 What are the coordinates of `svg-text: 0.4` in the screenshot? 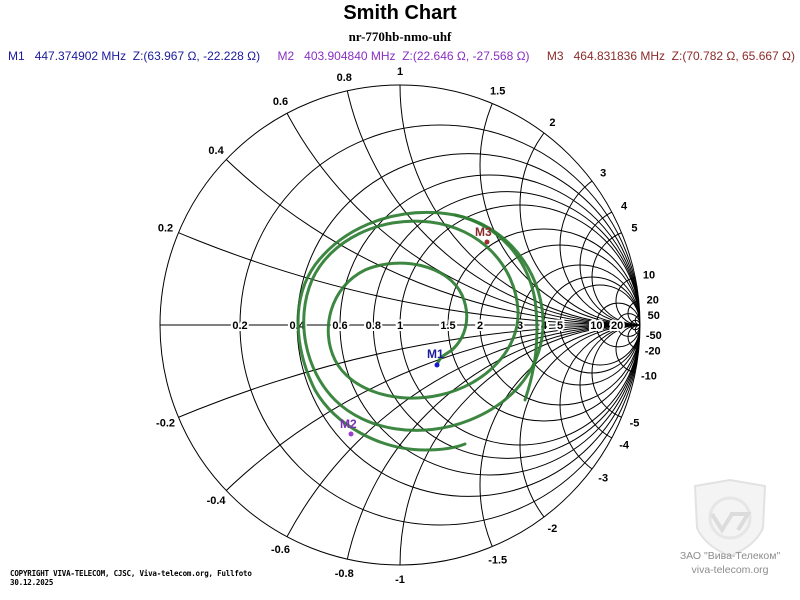 It's located at (216, 151).